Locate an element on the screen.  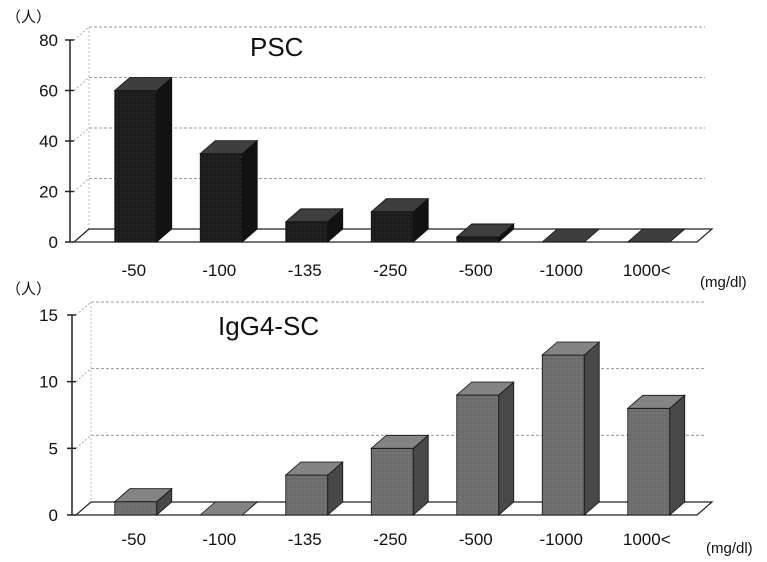
psc-y-tick-label: 40 is located at coordinates (48, 141).